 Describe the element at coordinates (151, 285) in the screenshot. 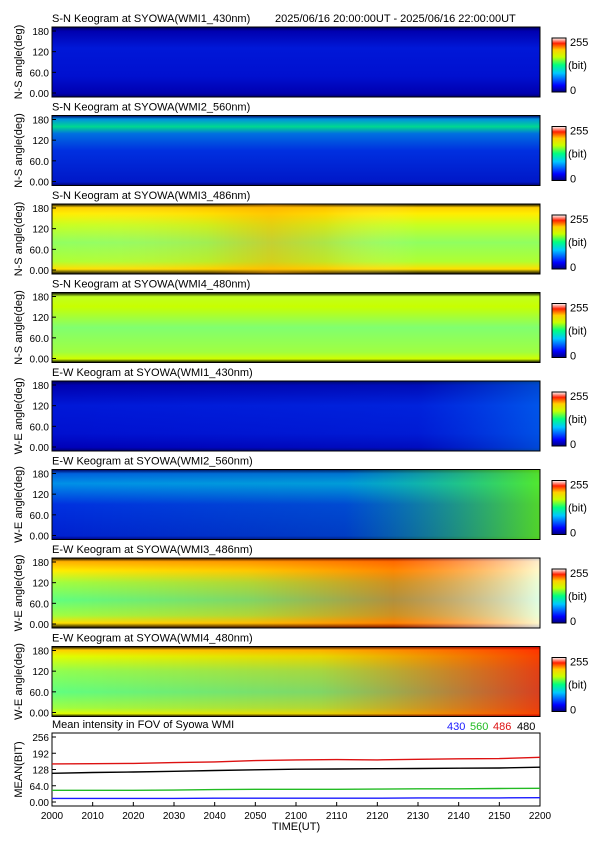

I see `panel-title: S-N Keogram at SYOWA(WMI4_480nm)` at that location.